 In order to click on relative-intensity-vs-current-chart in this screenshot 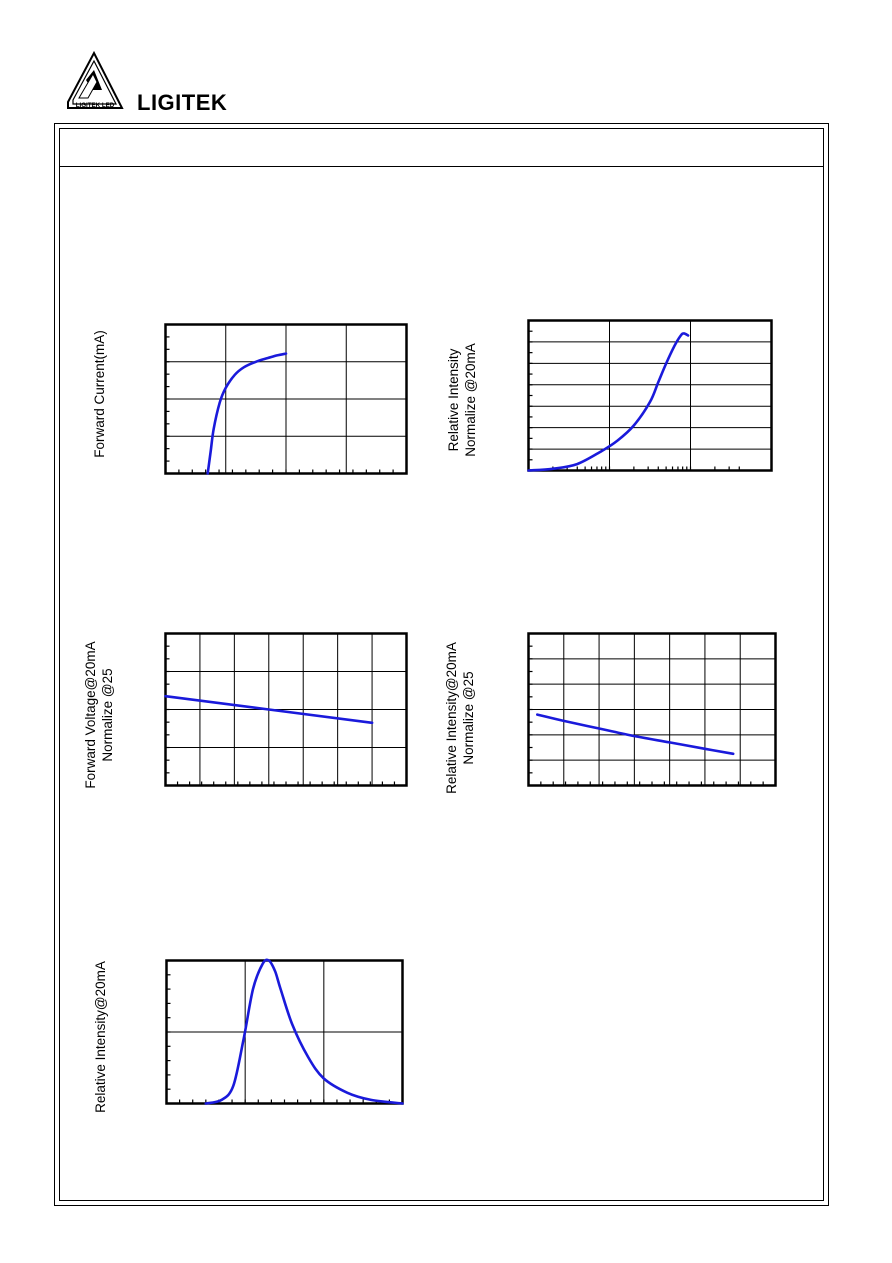, I will do `click(650, 395)`.